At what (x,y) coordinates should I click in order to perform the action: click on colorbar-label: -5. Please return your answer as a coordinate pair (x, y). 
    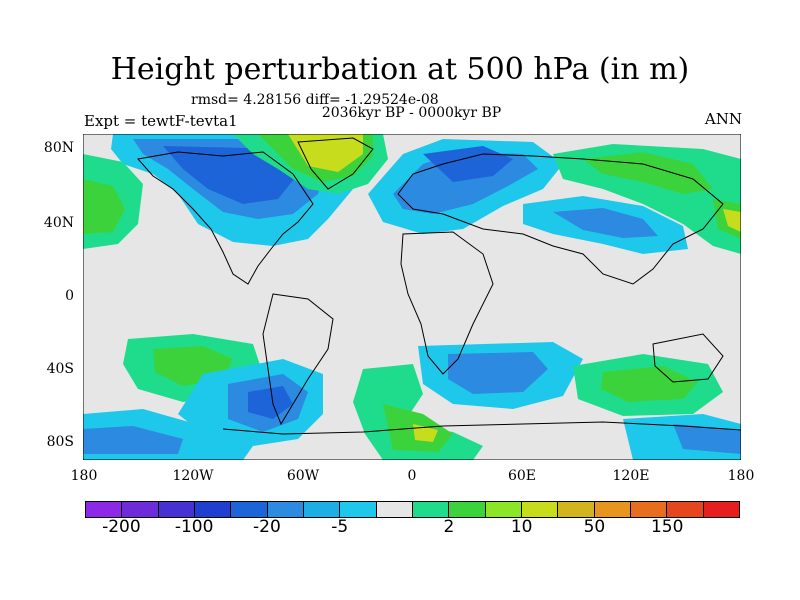
    Looking at the image, I should click on (340, 527).